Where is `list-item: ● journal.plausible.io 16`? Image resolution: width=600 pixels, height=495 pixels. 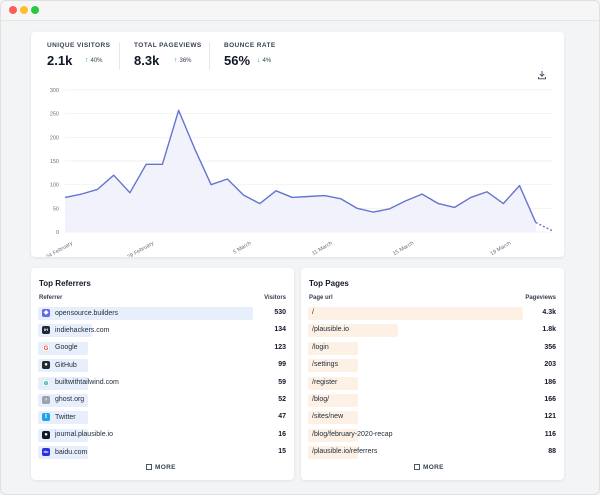
list-item: ● journal.plausible.io 16 is located at coordinates (162, 435).